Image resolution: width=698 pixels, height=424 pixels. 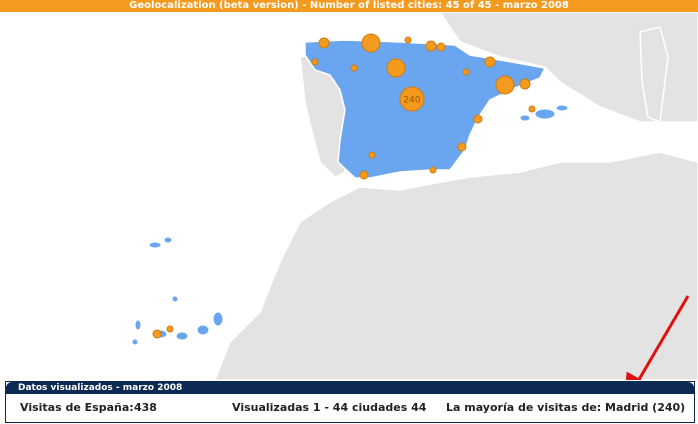 I want to click on france-italy, so click(x=568, y=67).